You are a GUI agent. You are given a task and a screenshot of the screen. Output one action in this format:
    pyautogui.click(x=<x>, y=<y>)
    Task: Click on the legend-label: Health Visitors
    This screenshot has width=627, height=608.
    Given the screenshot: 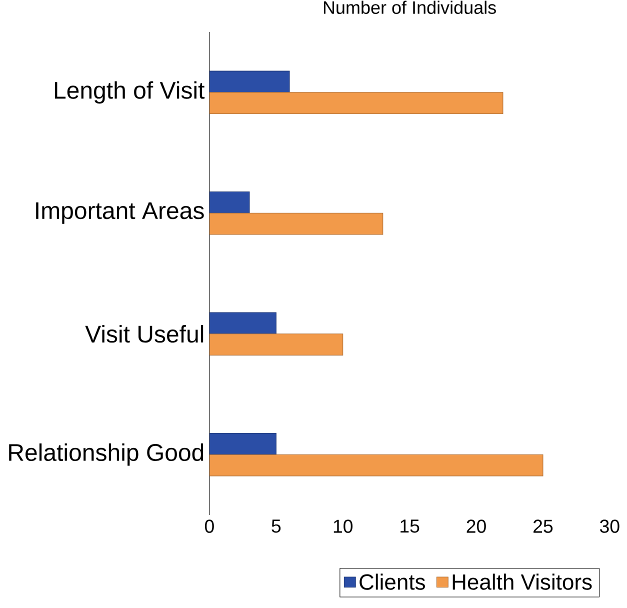 What is the action you would take?
    pyautogui.click(x=522, y=582)
    